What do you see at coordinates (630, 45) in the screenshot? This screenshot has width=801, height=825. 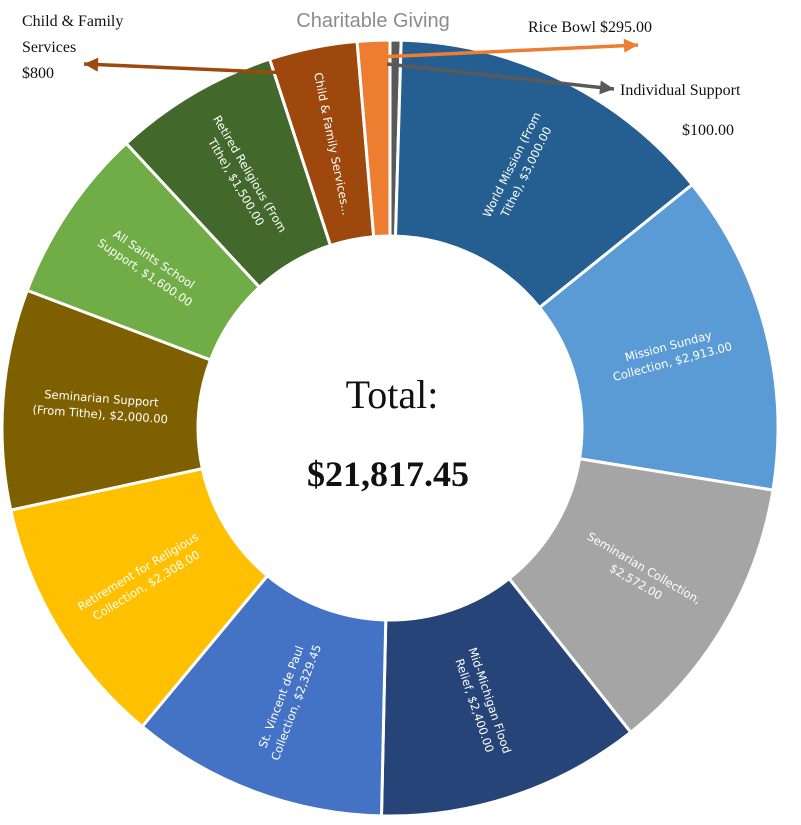 I see `callout-arrowhead-rice-bowl` at bounding box center [630, 45].